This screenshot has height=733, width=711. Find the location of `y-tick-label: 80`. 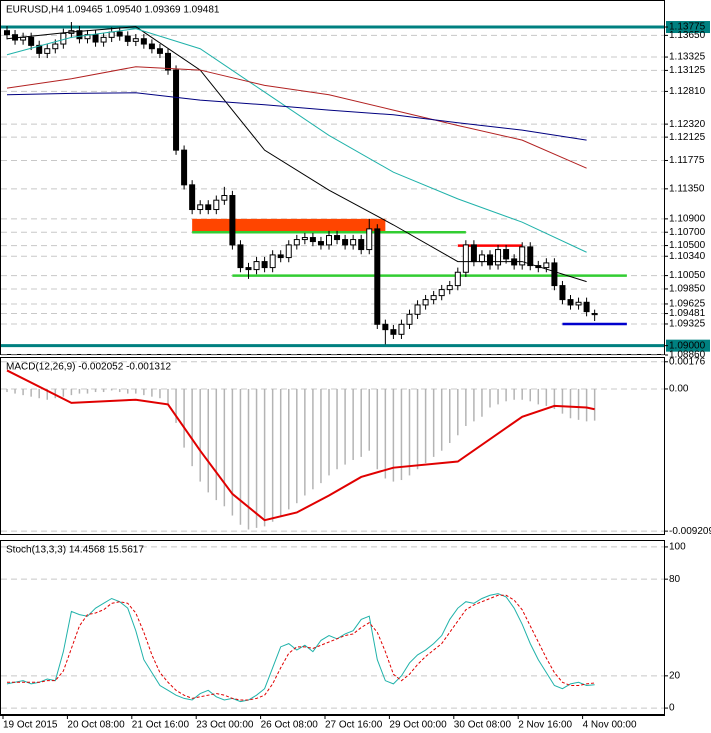

y-tick-label: 80 is located at coordinates (675, 579).